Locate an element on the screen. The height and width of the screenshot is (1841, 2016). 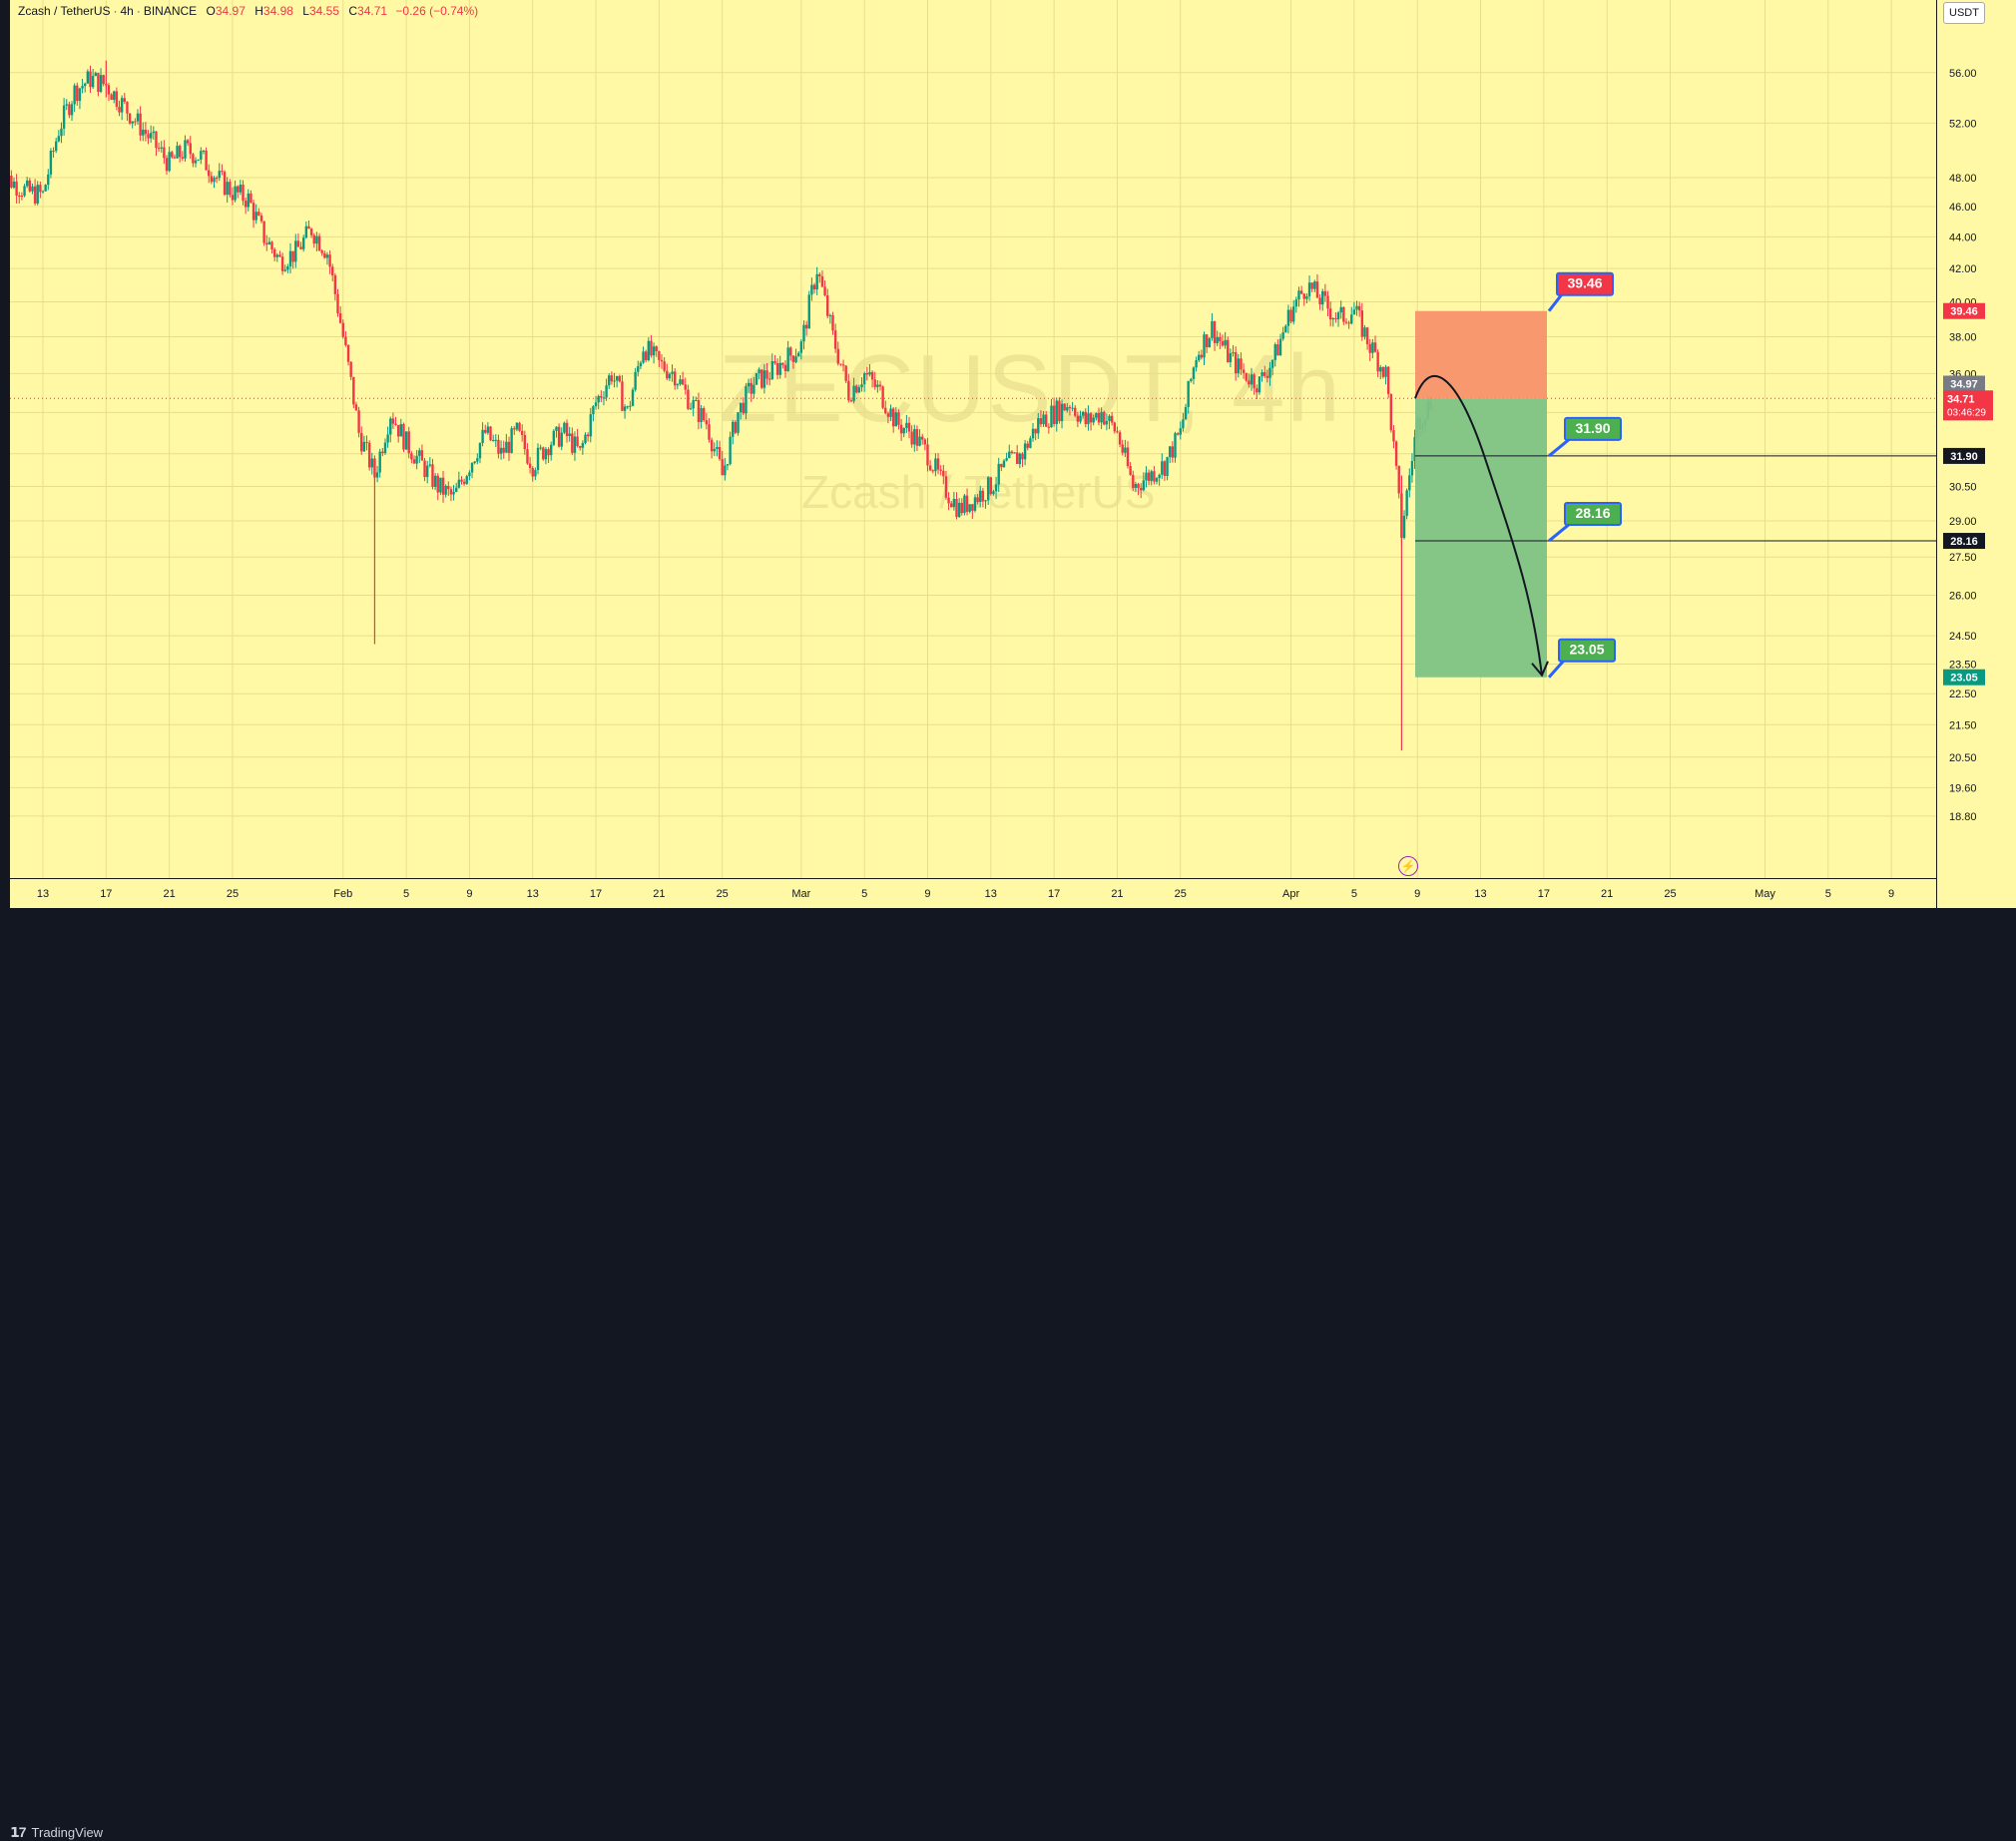
lightning-icon: ⚡ is located at coordinates (1408, 866).